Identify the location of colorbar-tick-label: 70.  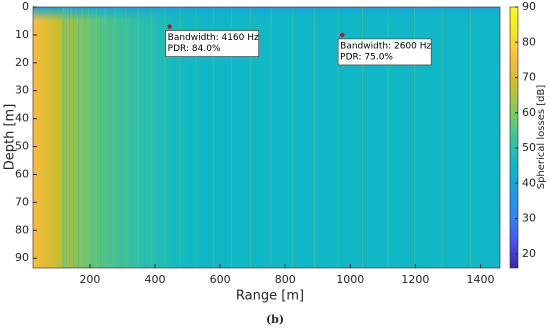
(529, 77).